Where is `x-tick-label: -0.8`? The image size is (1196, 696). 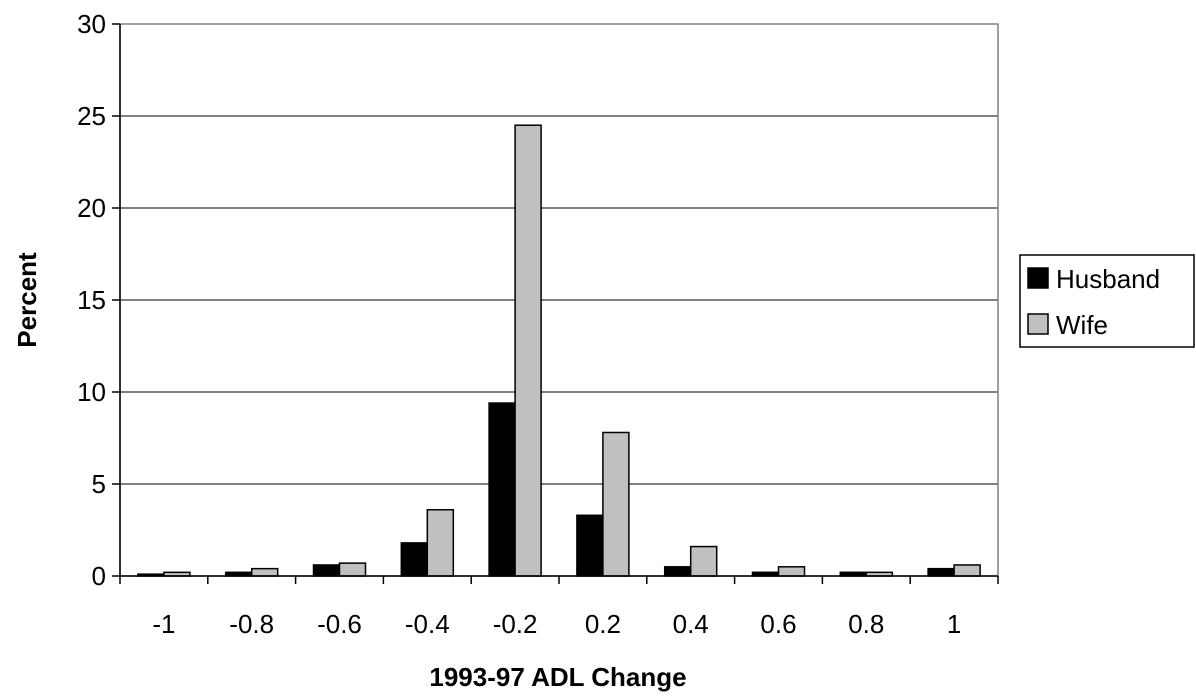 x-tick-label: -0.8 is located at coordinates (251, 624).